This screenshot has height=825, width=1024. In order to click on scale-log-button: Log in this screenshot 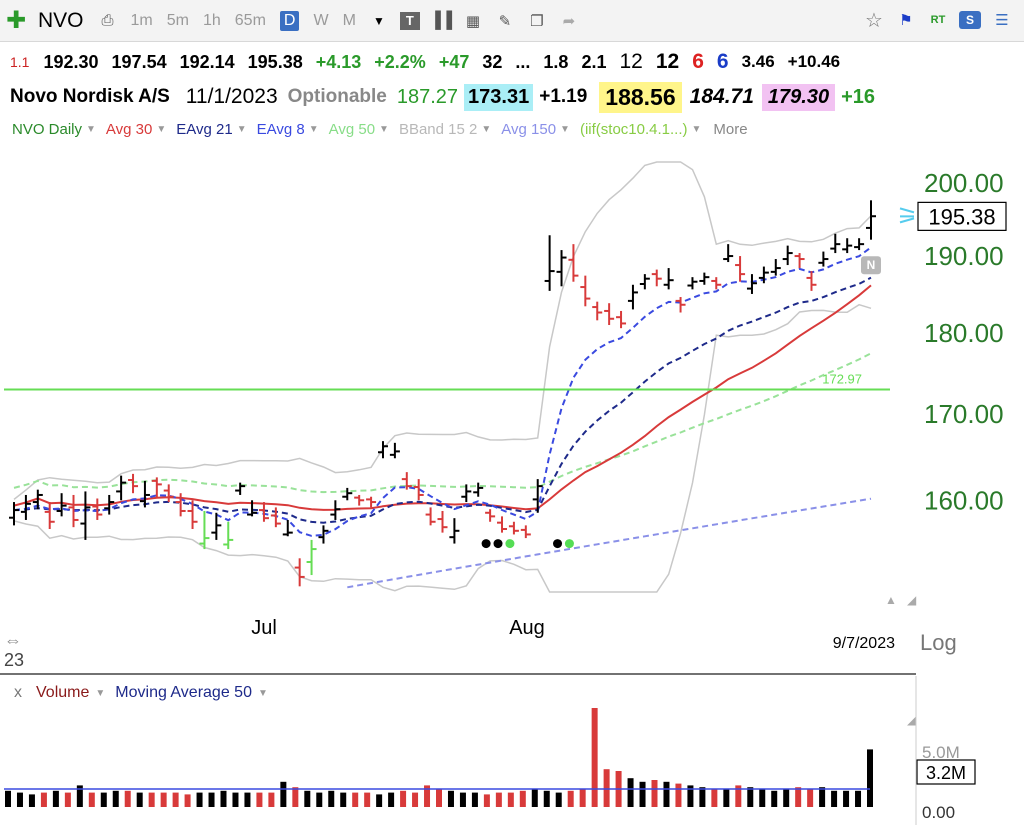, I will do `click(938, 642)`.